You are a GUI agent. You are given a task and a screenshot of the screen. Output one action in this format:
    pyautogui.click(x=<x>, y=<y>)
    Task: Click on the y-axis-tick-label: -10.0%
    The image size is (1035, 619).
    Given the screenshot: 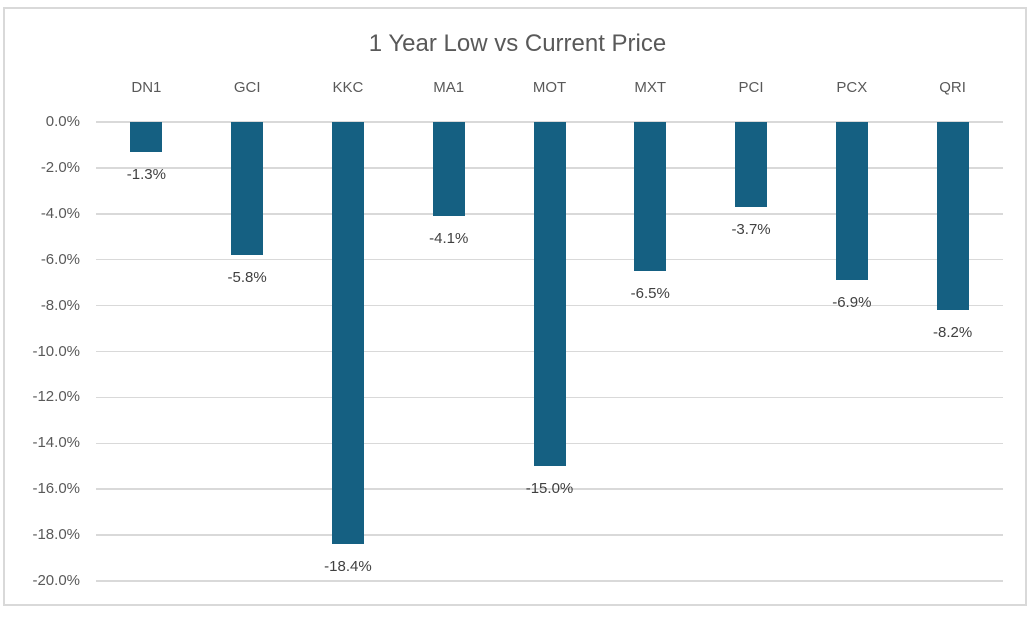 What is the action you would take?
    pyautogui.click(x=56, y=351)
    